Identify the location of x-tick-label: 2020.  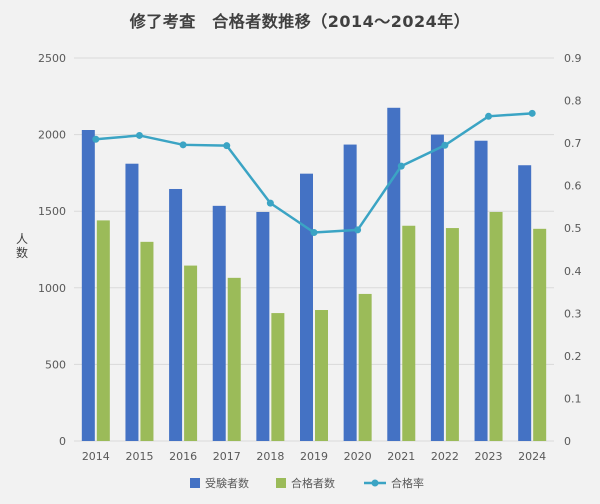
(358, 456).